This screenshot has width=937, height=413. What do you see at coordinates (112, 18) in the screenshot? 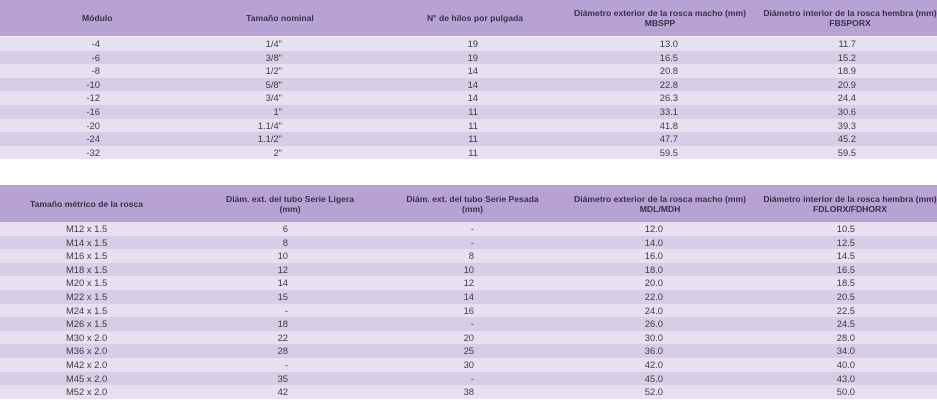
I see `header-modulo: Módulo` at bounding box center [112, 18].